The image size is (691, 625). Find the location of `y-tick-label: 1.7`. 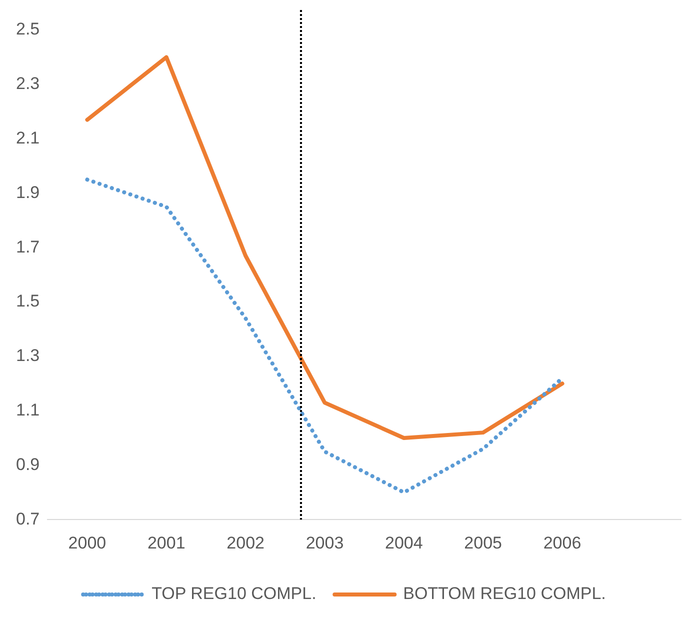

y-tick-label: 1.7 is located at coordinates (28, 246).